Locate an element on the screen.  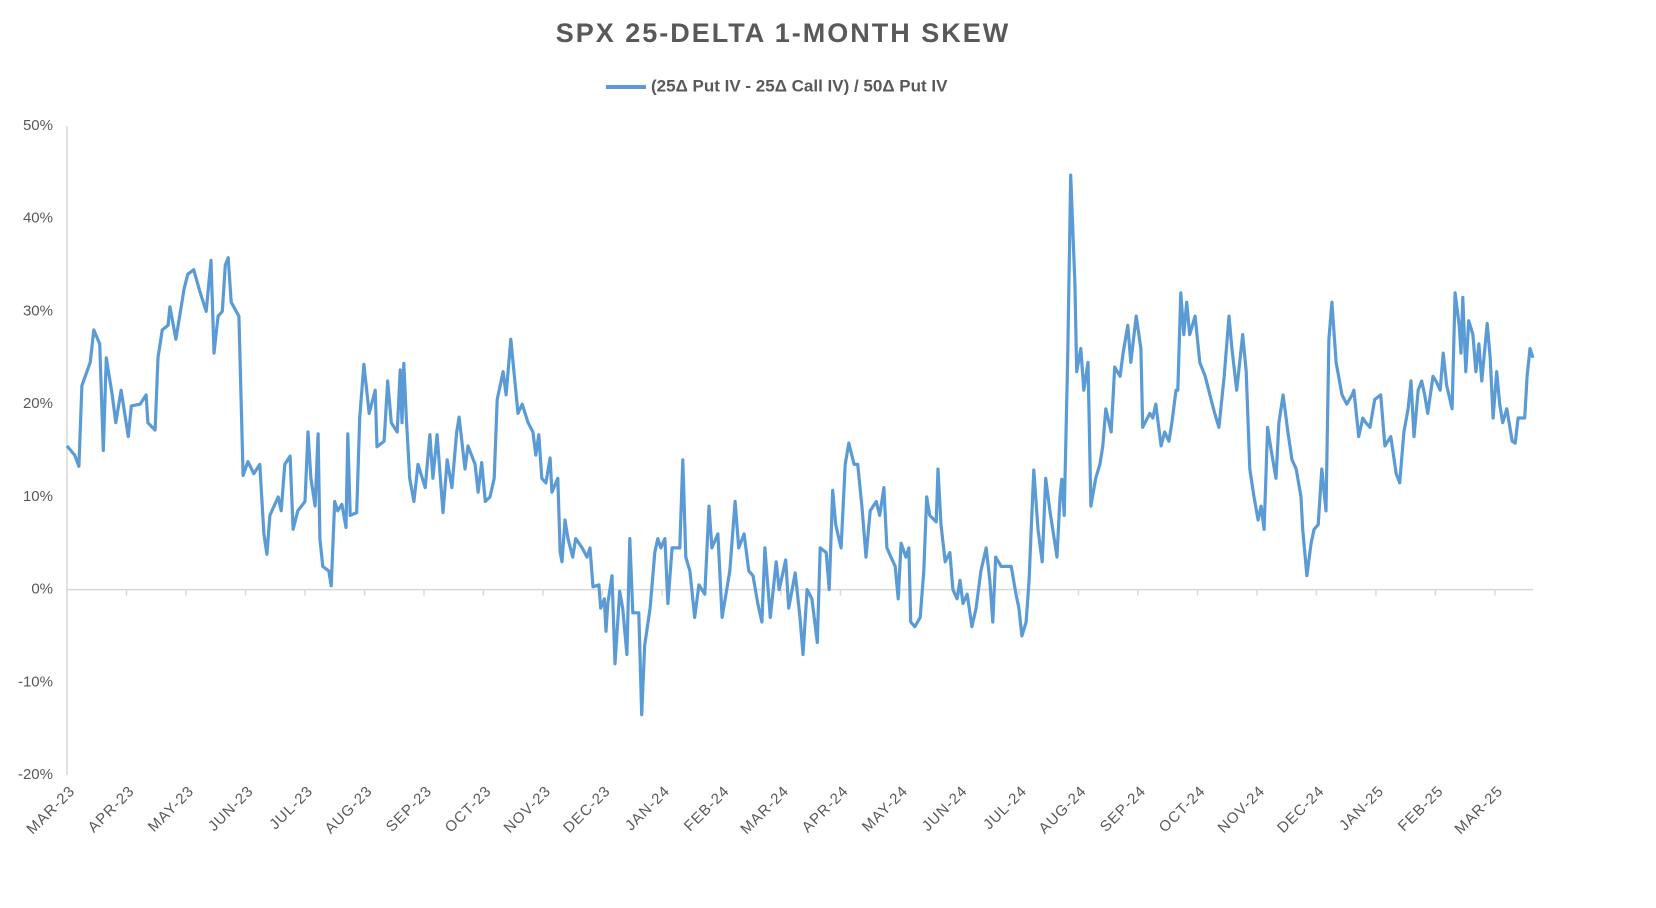
x-tick-label: NOV-24 is located at coordinates (1242, 810).